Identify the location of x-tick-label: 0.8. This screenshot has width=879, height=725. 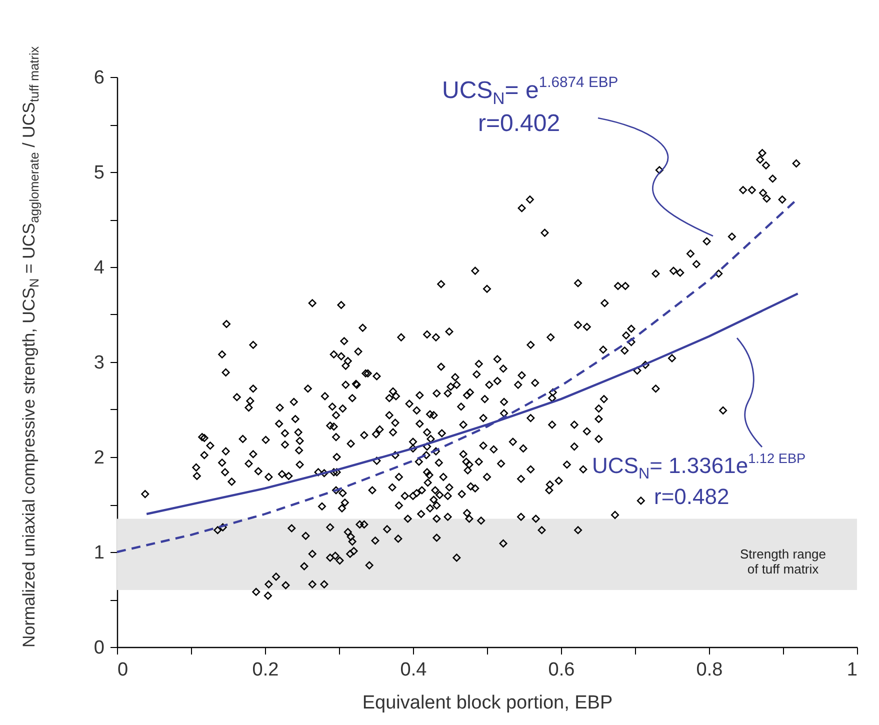
(709, 670).